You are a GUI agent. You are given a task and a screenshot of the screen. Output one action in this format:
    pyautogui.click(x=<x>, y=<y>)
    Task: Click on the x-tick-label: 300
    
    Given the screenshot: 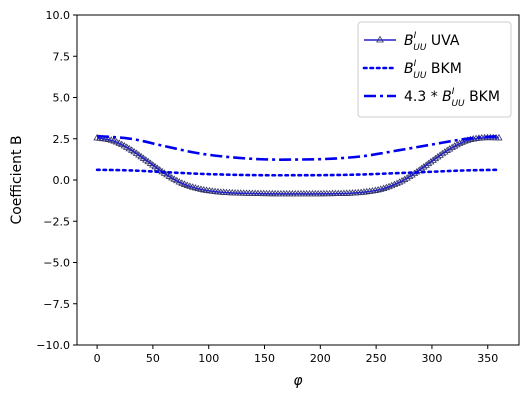 What is the action you would take?
    pyautogui.click(x=431, y=358)
    